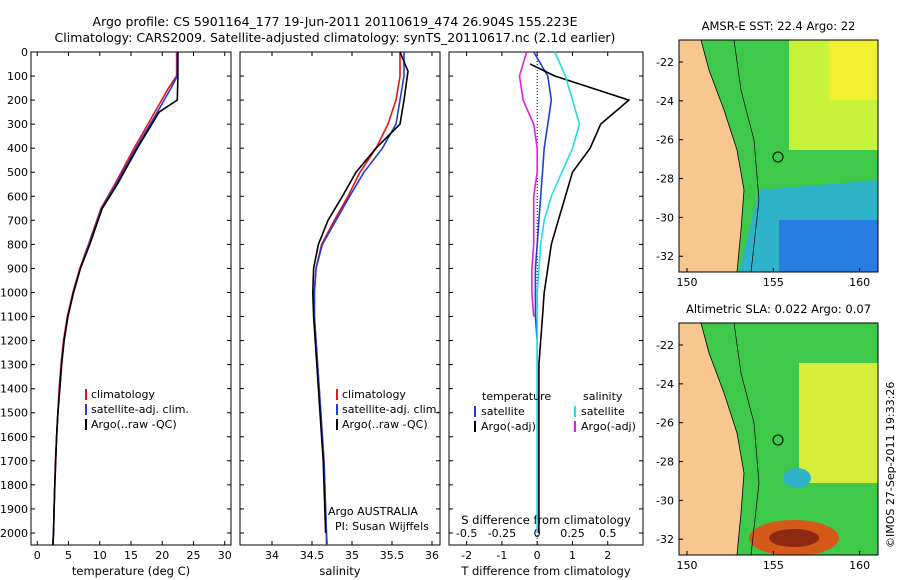  What do you see at coordinates (162, 555) in the screenshot?
I see `x-tick-label: 20` at bounding box center [162, 555].